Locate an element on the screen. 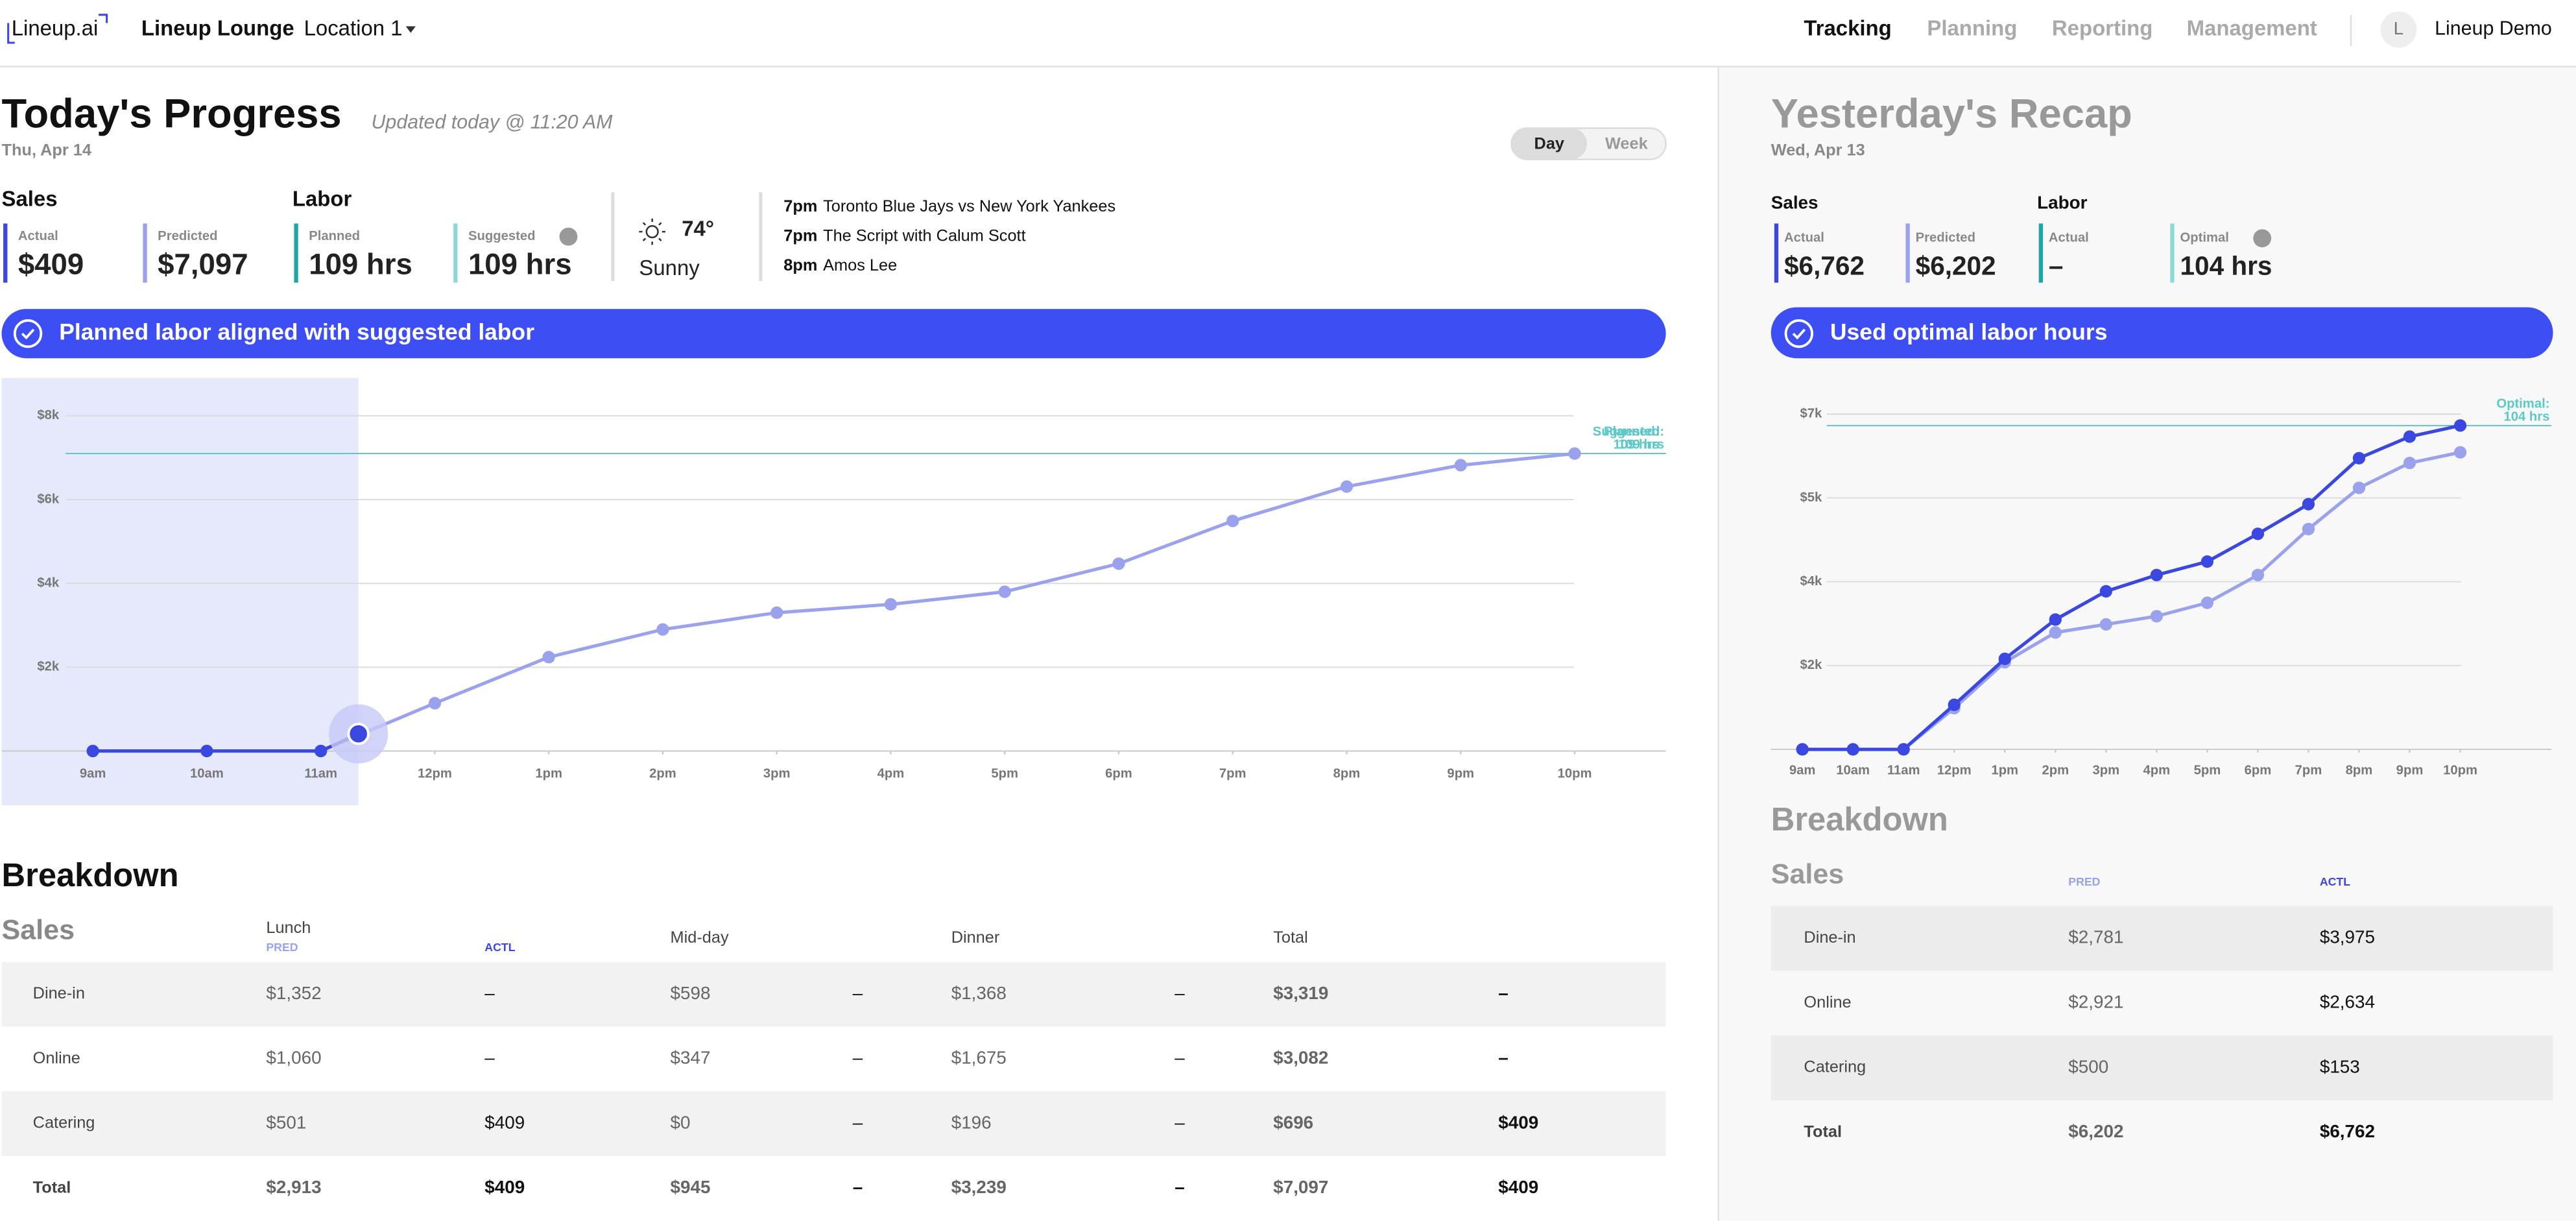 This screenshot has height=1221, width=2576. reference-label: Planned: is located at coordinates (1632, 431).